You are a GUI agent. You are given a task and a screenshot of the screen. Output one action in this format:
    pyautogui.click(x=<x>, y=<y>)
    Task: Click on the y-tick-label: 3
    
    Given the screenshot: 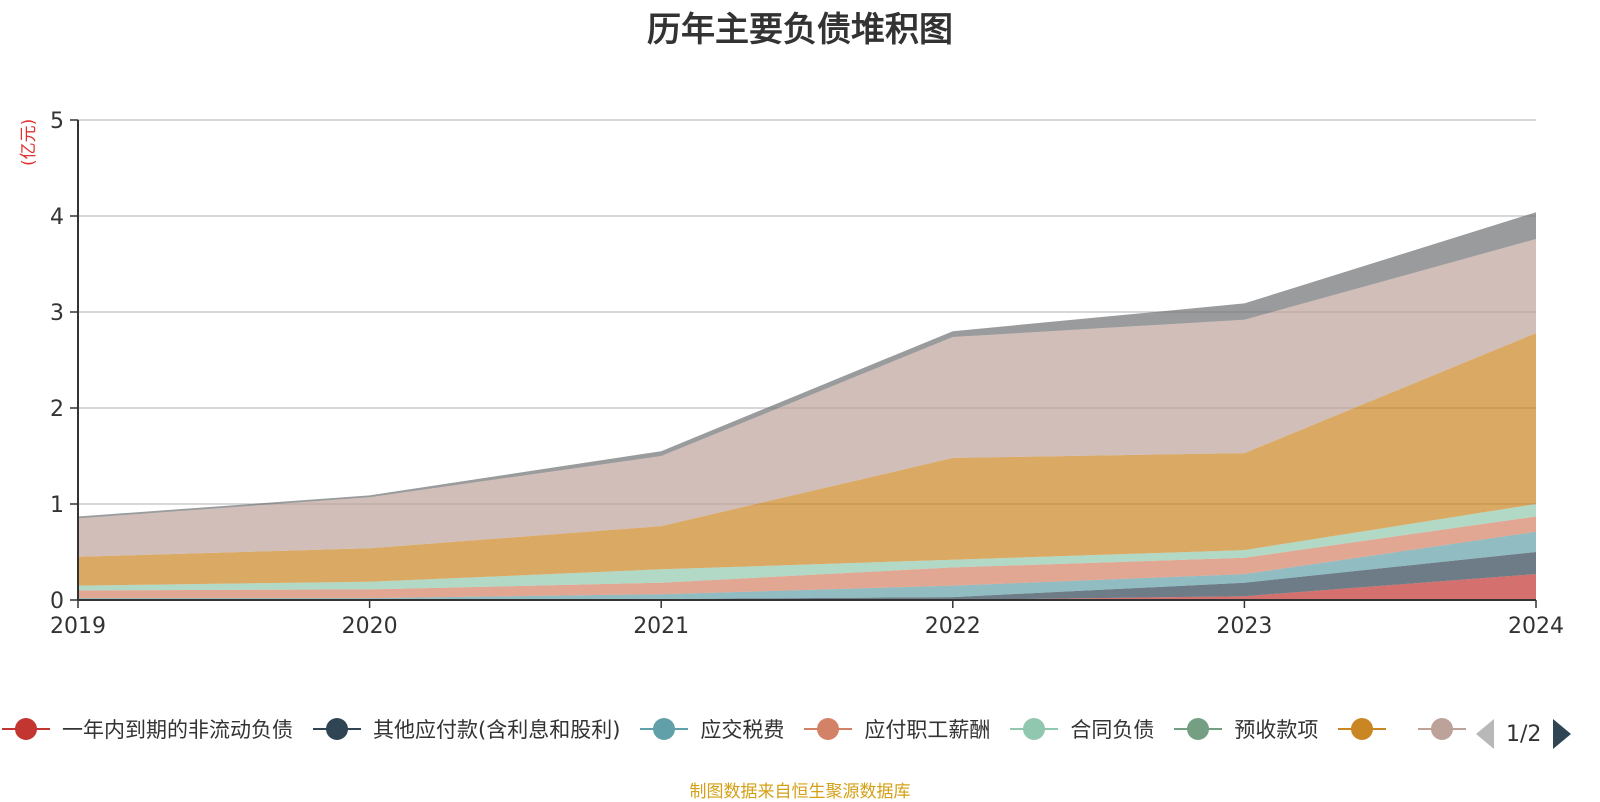 What is the action you would take?
    pyautogui.click(x=57, y=313)
    